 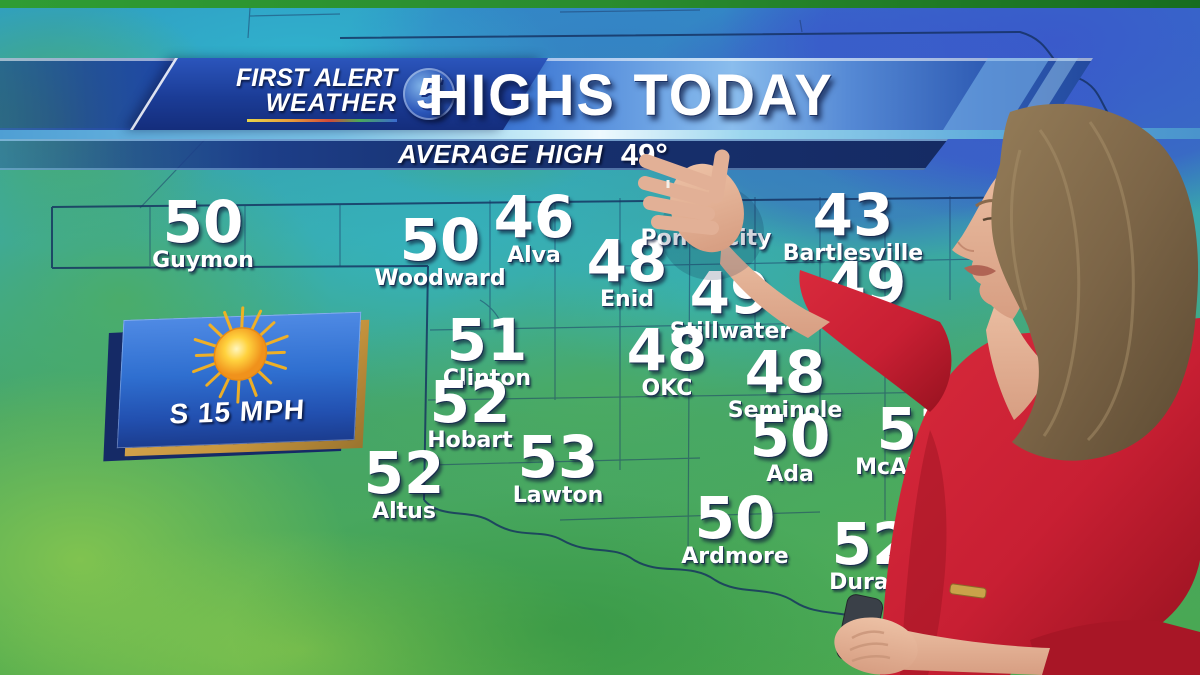 I want to click on sun-icon, so click(x=240, y=355).